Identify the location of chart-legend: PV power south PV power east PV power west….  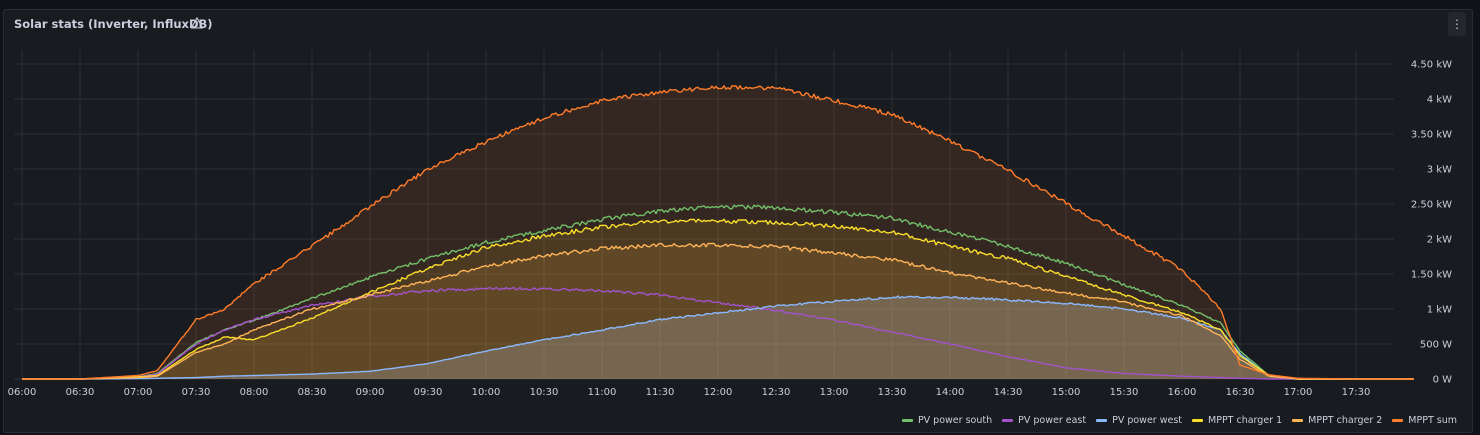
(1179, 420).